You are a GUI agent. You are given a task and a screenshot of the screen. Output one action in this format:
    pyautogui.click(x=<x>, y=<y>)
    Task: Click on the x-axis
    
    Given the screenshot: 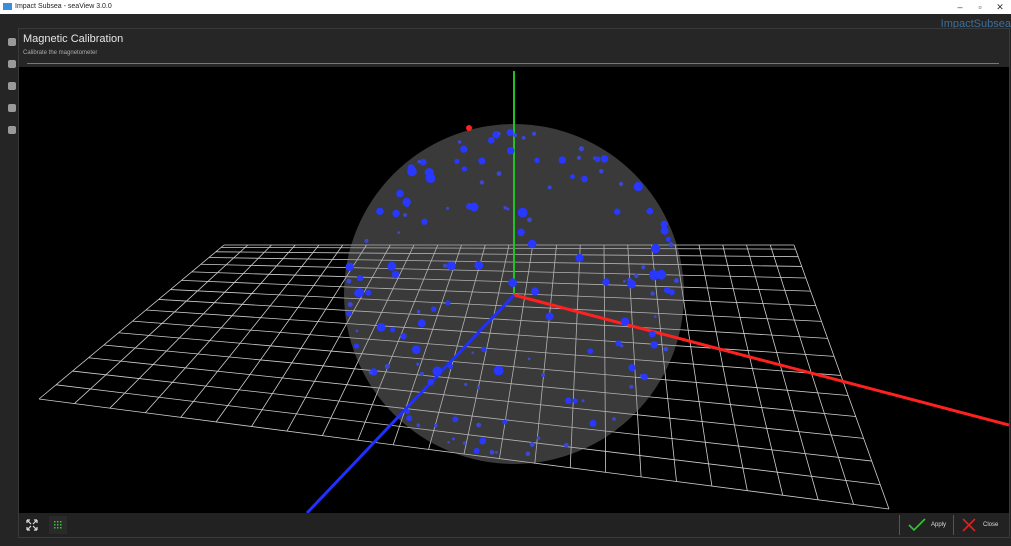 What is the action you would take?
    pyautogui.click(x=761, y=360)
    